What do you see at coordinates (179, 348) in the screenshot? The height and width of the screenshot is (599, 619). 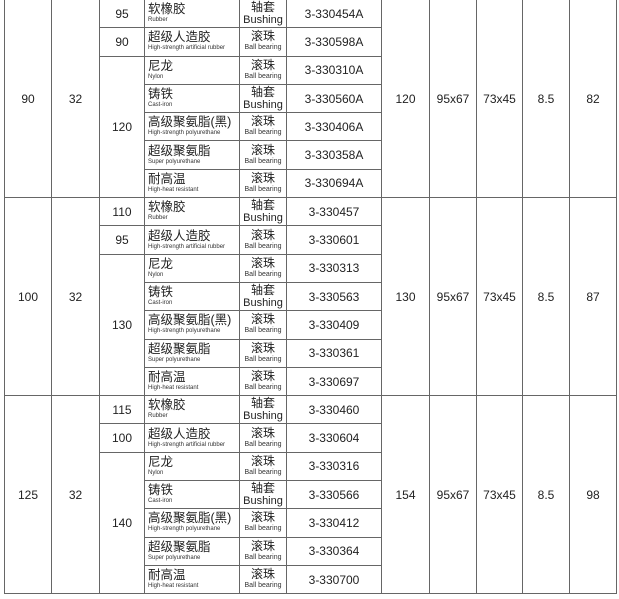 I see `material-zh: 超级聚氨脂` at bounding box center [179, 348].